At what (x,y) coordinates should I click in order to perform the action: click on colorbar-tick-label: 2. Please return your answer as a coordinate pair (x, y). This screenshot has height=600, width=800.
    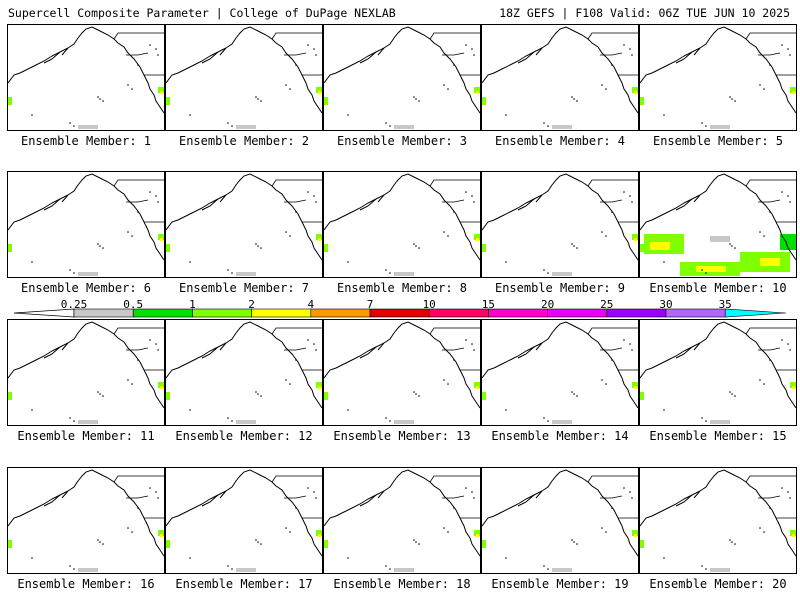
    Looking at the image, I should click on (251, 304).